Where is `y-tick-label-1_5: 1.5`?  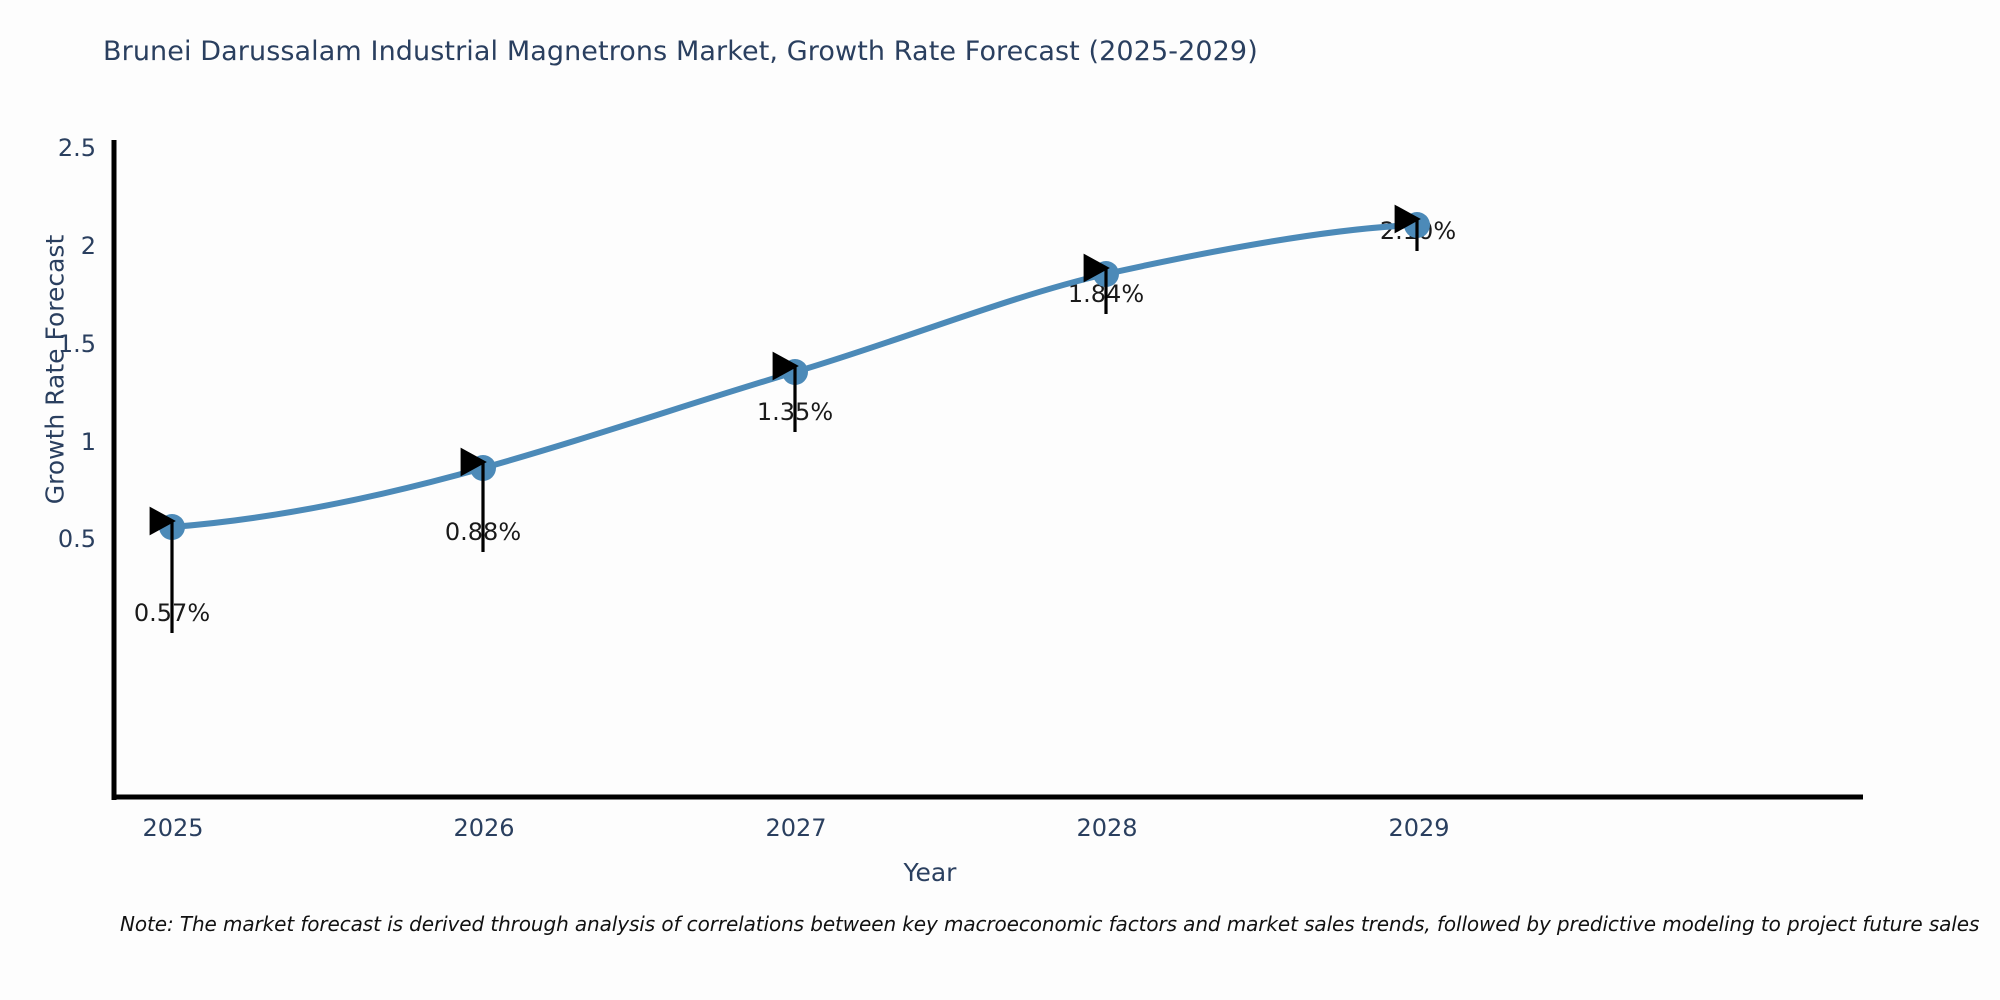
y-tick-label-1_5: 1.5 is located at coordinates (76, 344).